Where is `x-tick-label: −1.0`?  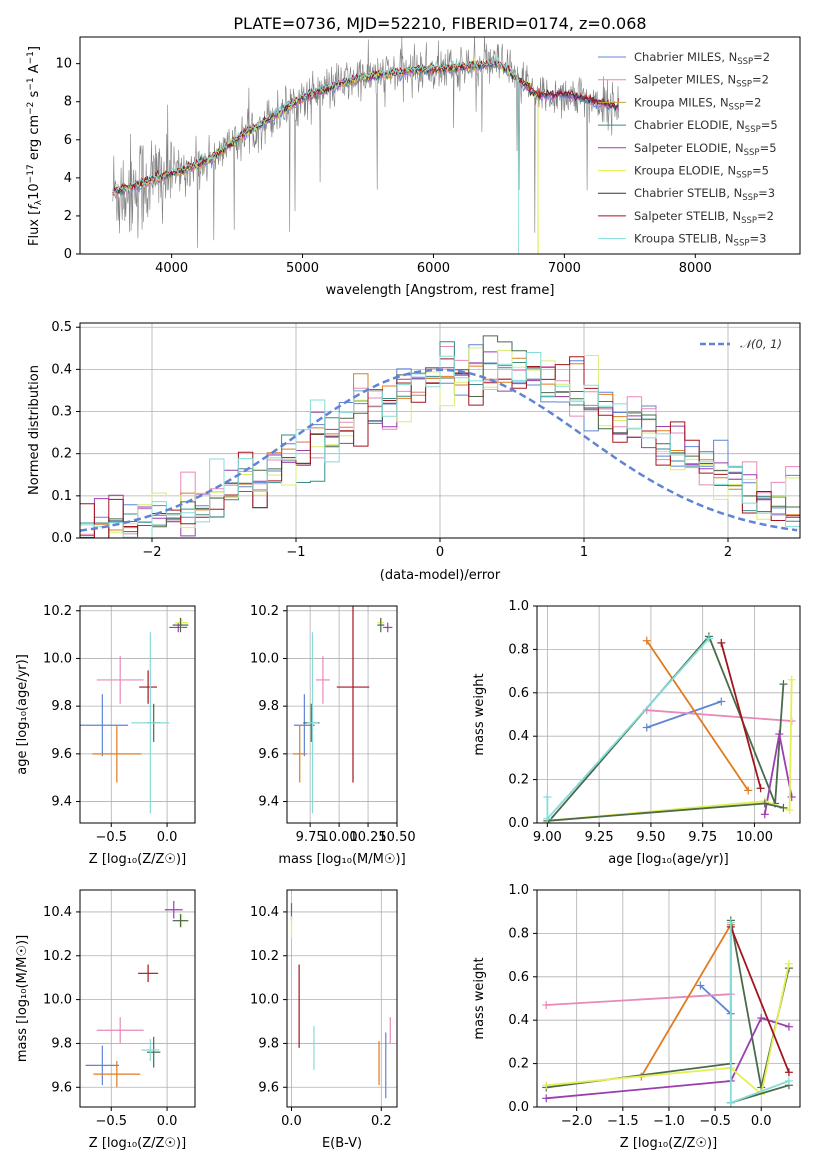 x-tick-label: −1.0 is located at coordinates (669, 1121).